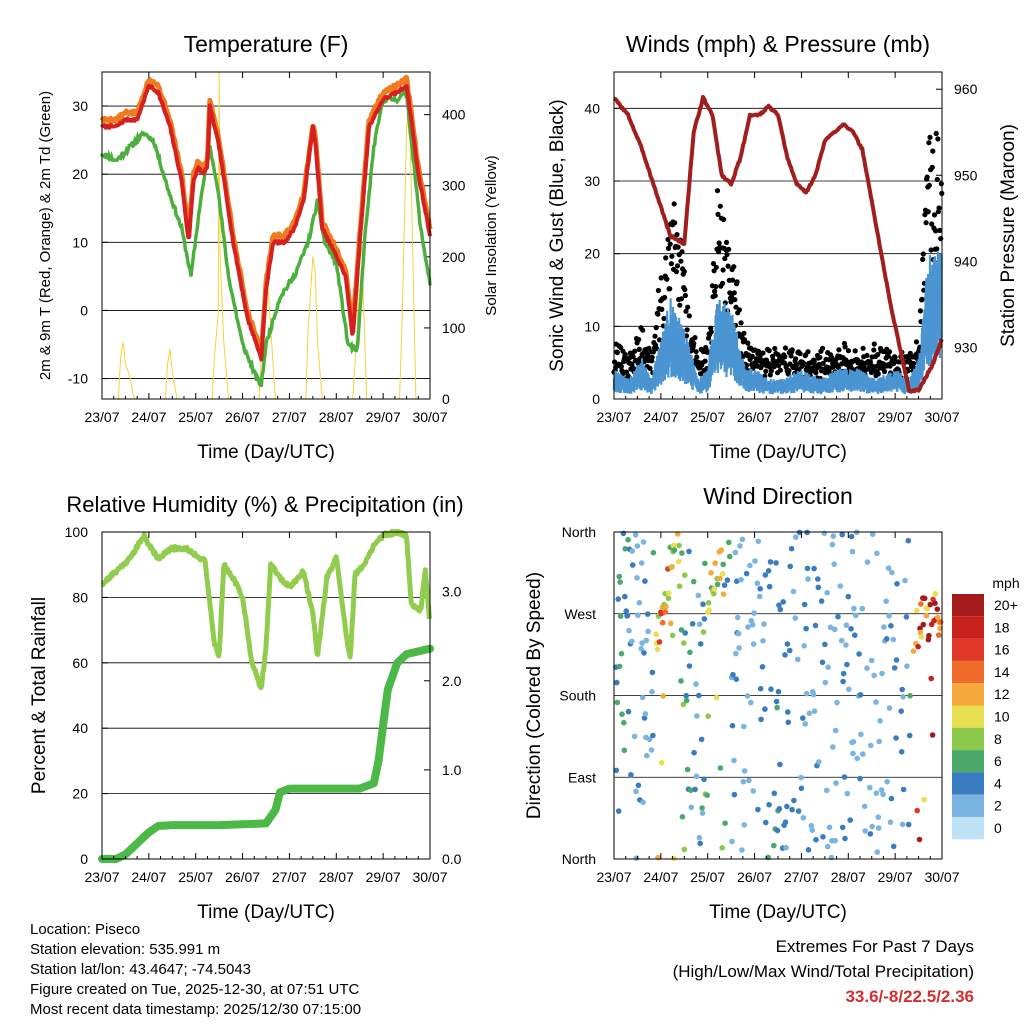  What do you see at coordinates (801, 877) in the screenshot?
I see `direction-x-tick-label: 27/07` at bounding box center [801, 877].